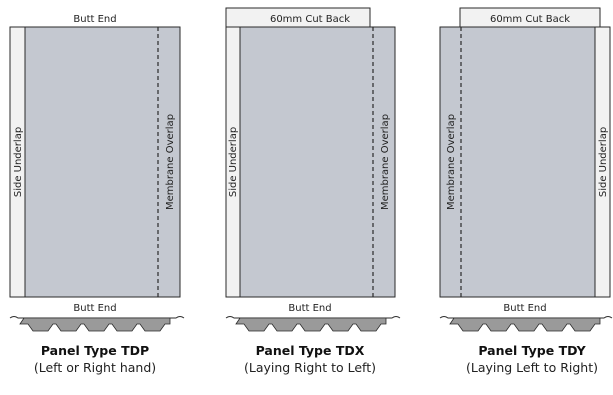 The height and width of the screenshot is (395, 613). Describe the element at coordinates (530, 19) in the screenshot. I see `panel-tdy-top-label: 60mm Cut Back` at that location.